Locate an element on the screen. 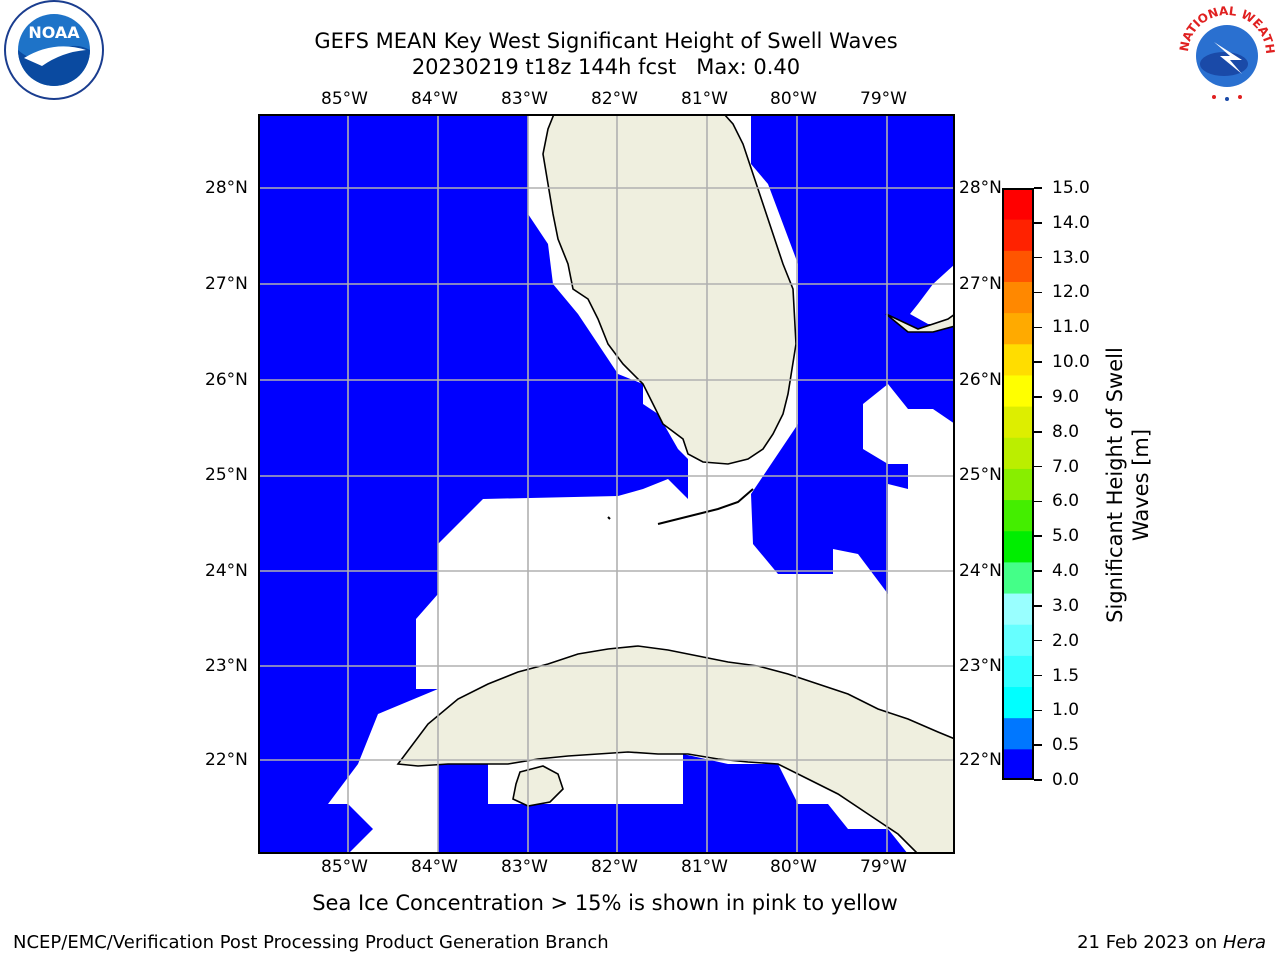  lon-label-top: 79°W is located at coordinates (883, 99).